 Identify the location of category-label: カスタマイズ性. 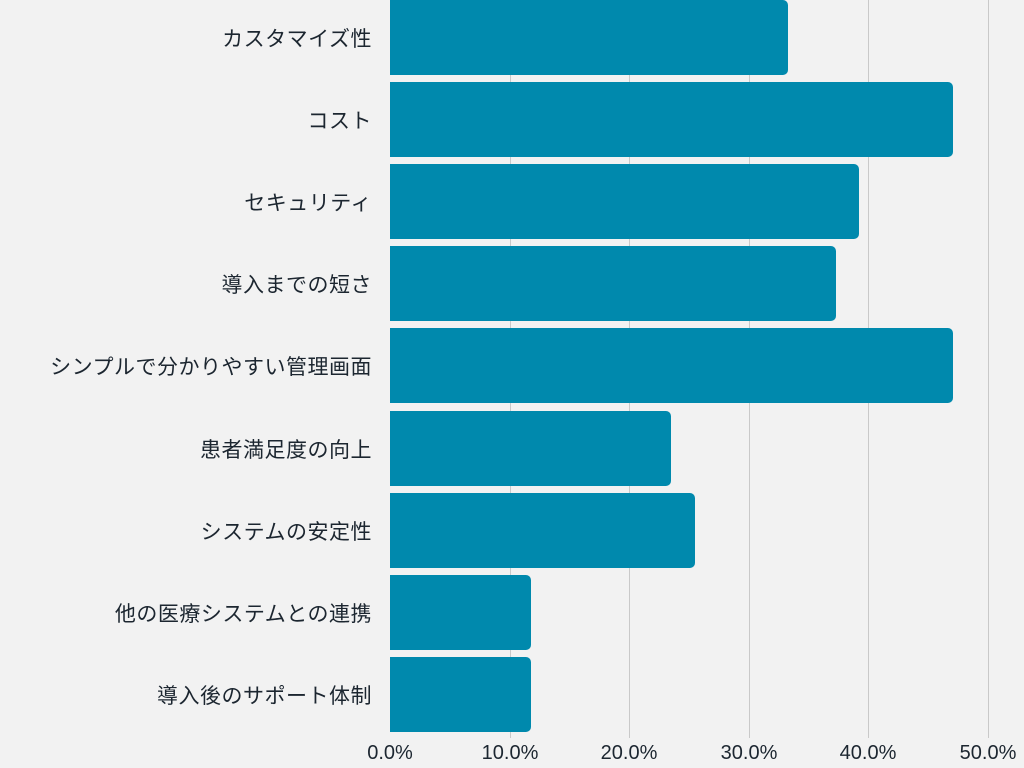
(297, 38).